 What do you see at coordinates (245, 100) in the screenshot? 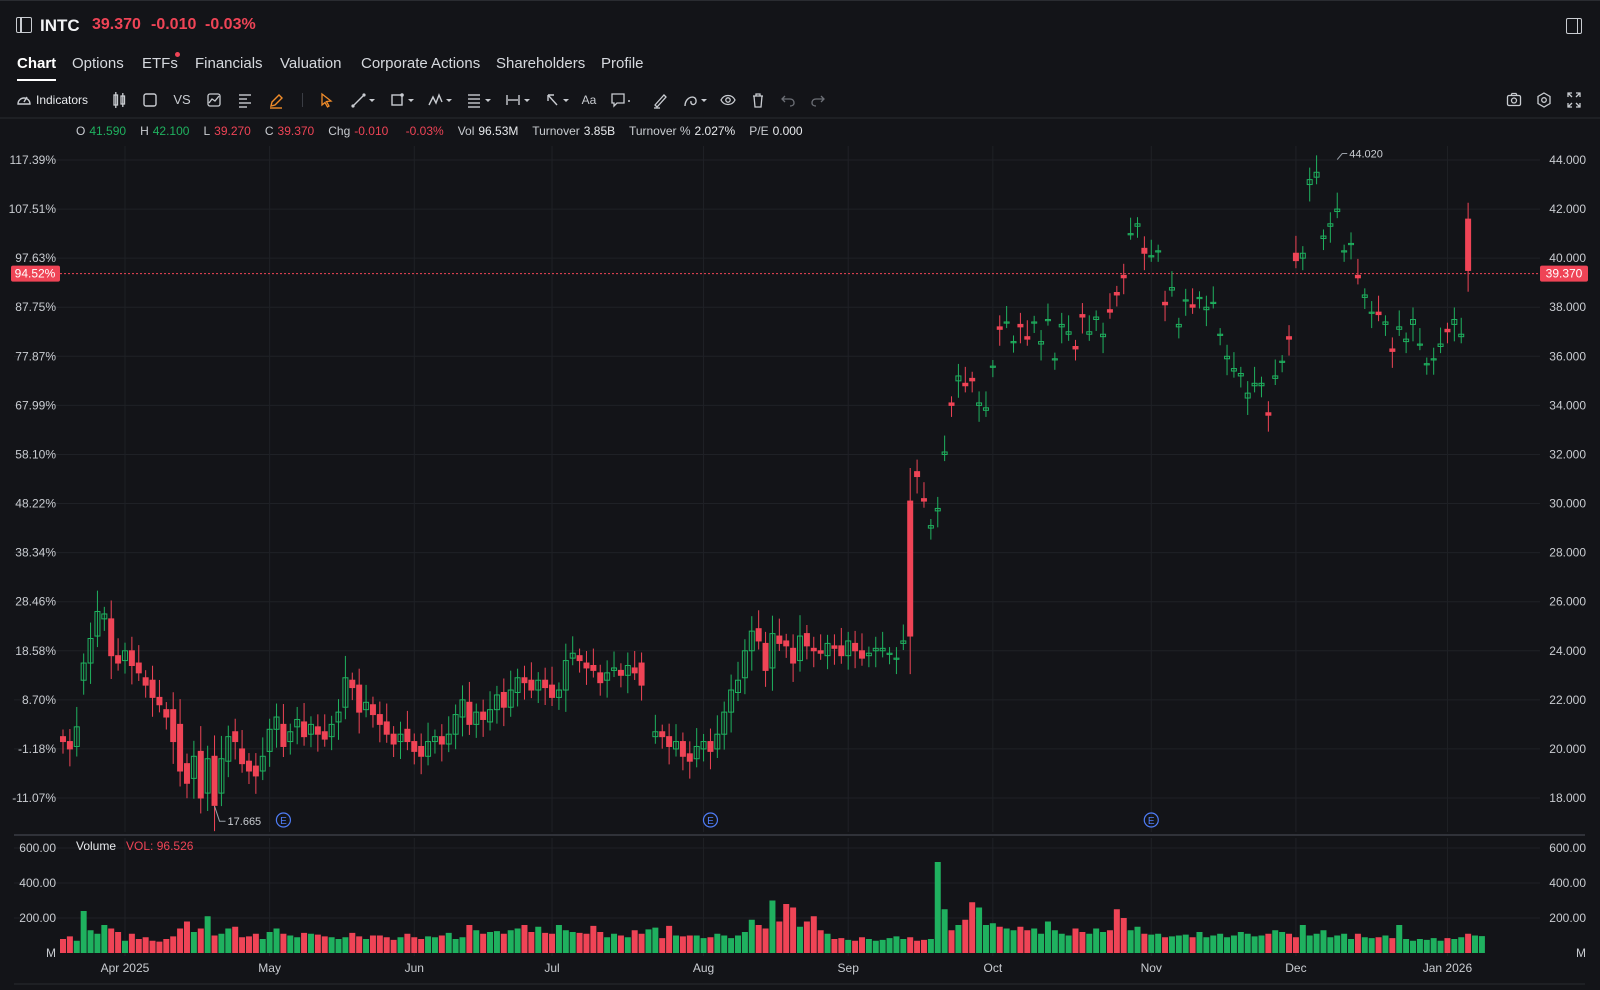
I see `list-icon` at bounding box center [245, 100].